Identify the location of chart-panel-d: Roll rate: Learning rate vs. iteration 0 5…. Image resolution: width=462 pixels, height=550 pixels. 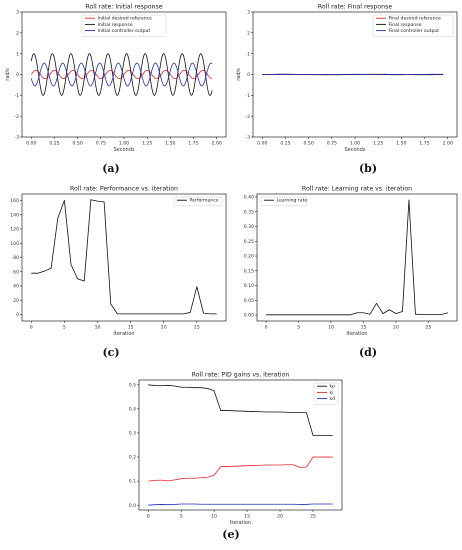
(346, 261).